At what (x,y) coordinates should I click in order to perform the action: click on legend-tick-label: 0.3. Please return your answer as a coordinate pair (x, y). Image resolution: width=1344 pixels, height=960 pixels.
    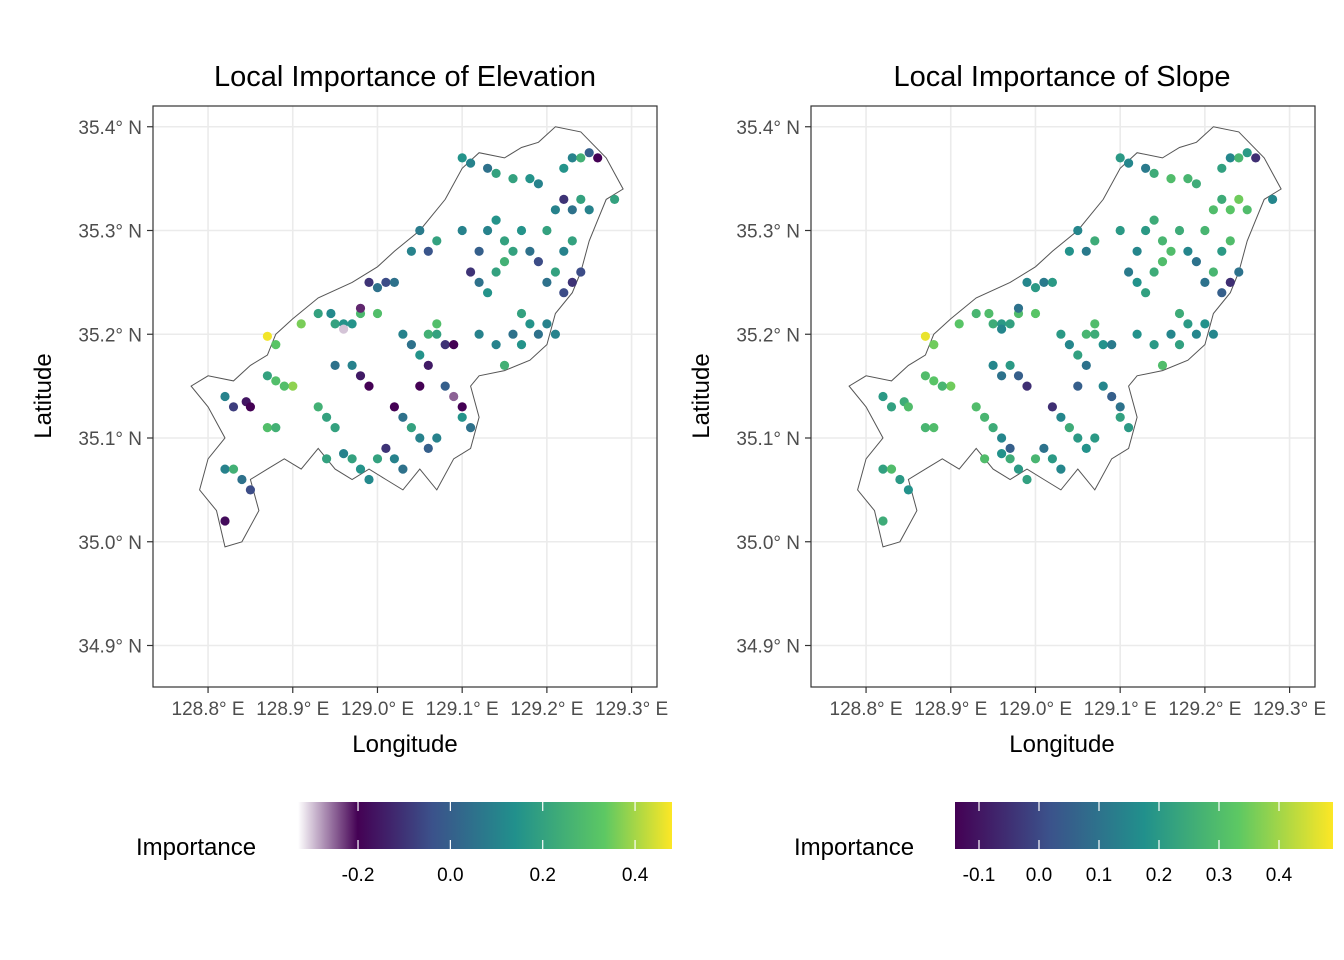
    Looking at the image, I should click on (1219, 875).